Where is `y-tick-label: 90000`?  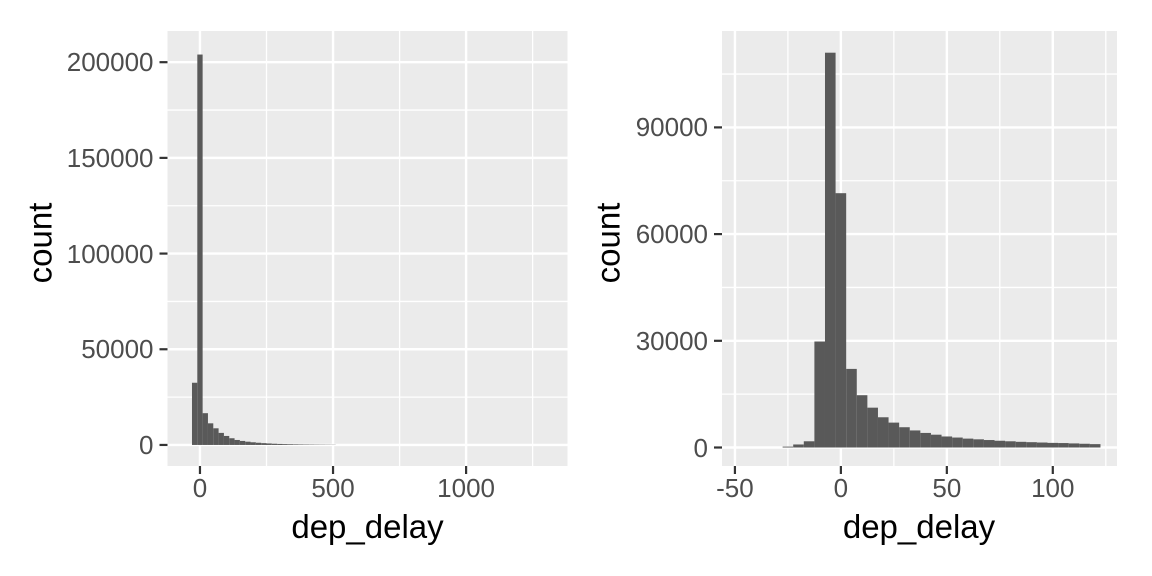
y-tick-label: 90000 is located at coordinates (671, 127).